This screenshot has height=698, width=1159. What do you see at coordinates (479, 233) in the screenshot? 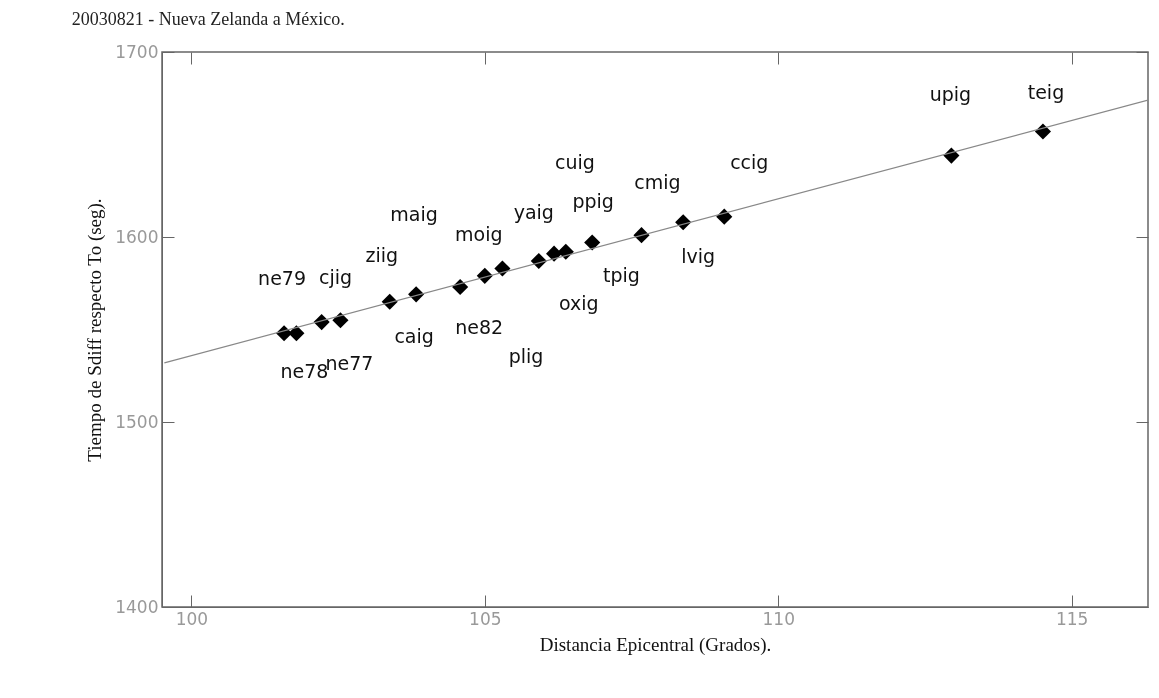
I see `annotation: moig` at bounding box center [479, 233].